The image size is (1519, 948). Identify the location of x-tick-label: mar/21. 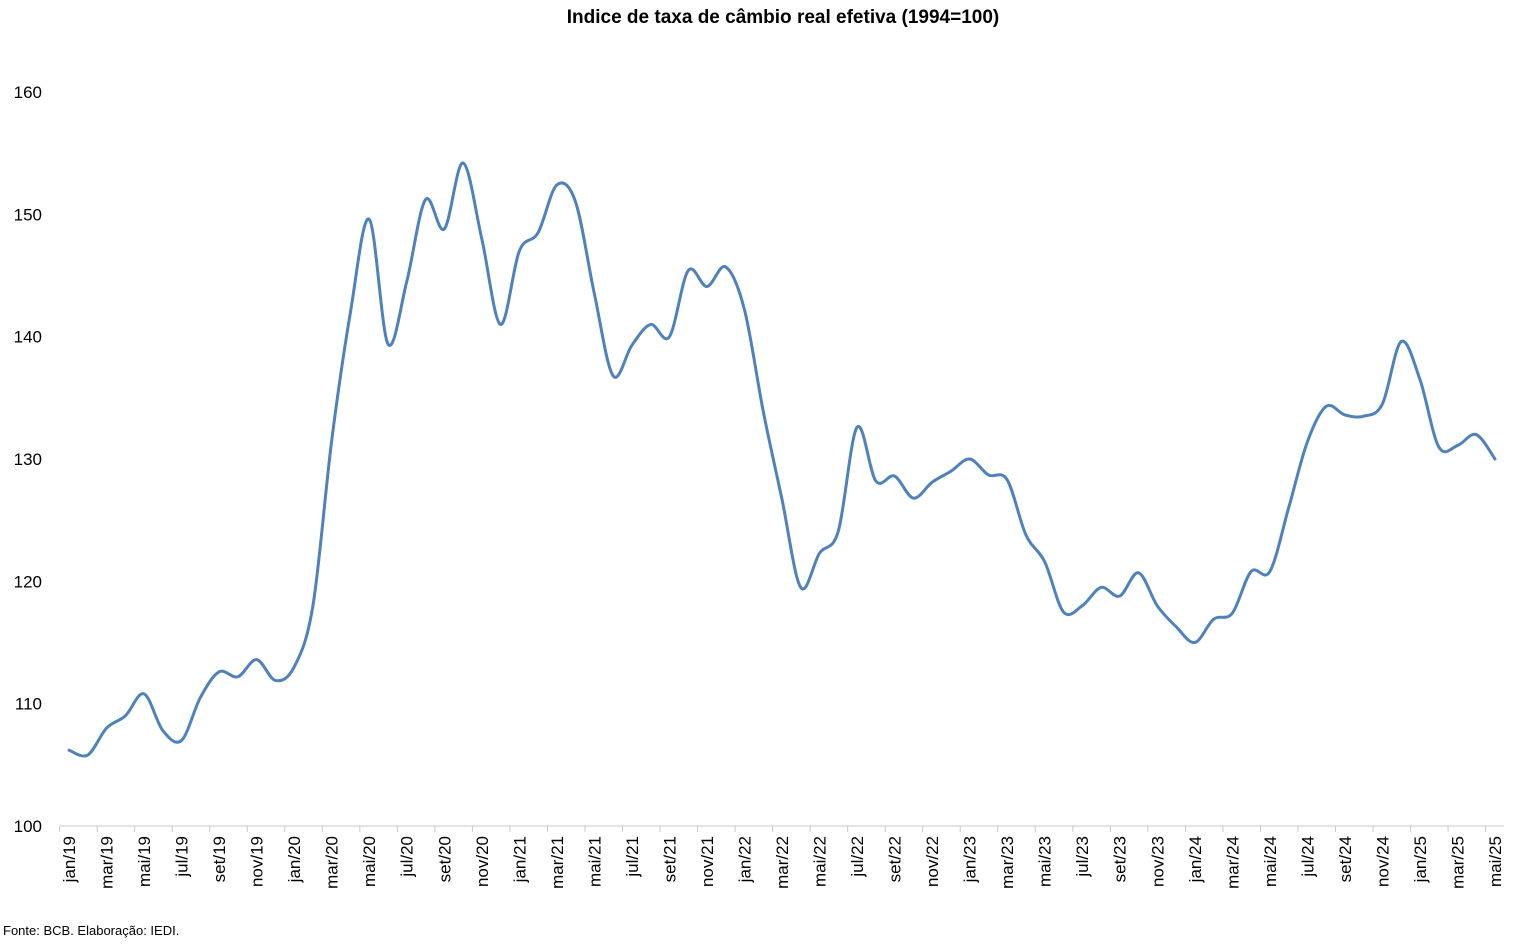
(557, 862).